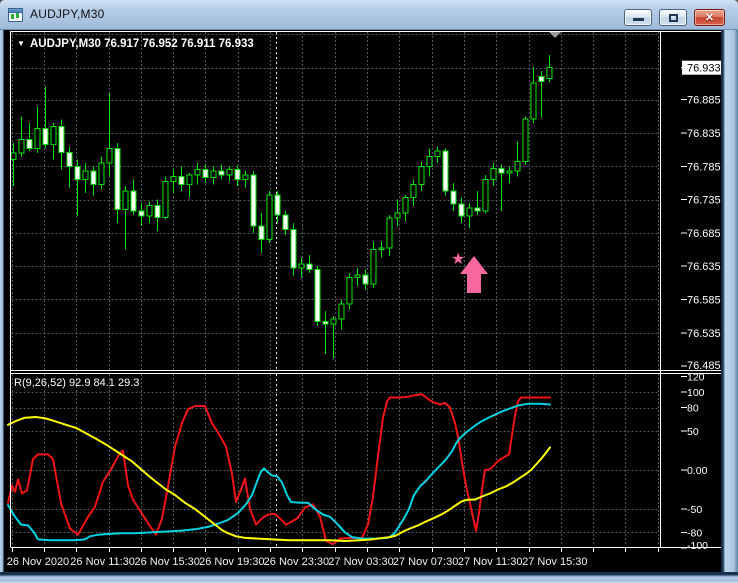  What do you see at coordinates (142, 44) in the screenshot?
I see `ohlc-readout: AUDJPY,M30 76.917 76.952 76.911 76.933` at bounding box center [142, 44].